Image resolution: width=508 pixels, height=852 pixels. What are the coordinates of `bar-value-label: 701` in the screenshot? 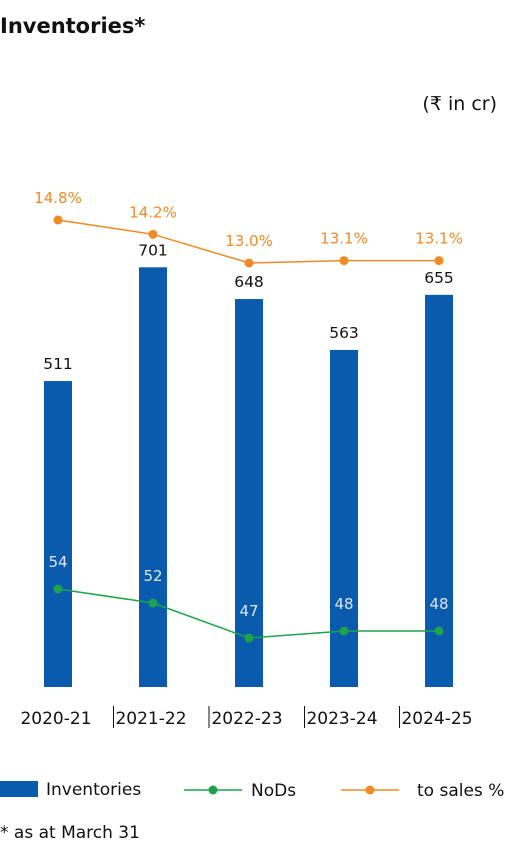 It's located at (153, 250).